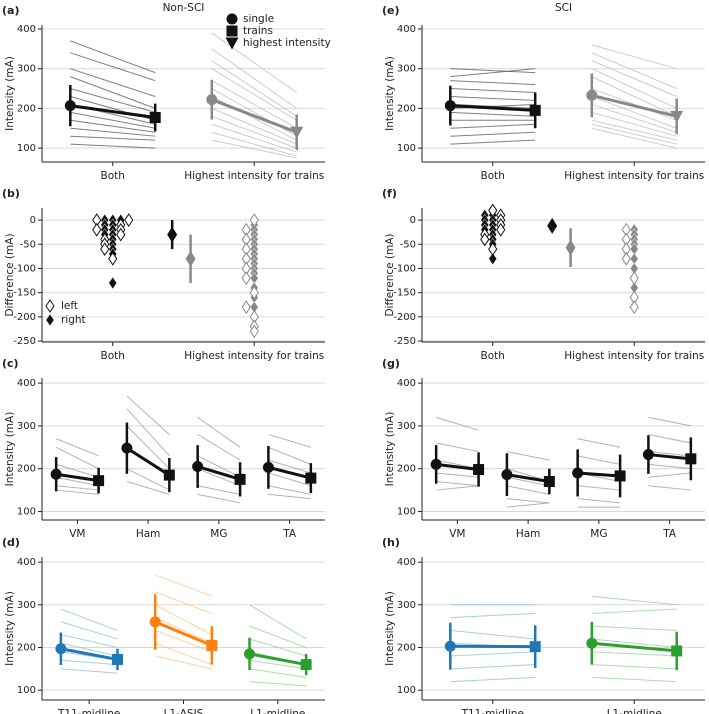  Describe the element at coordinates (277, 711) in the screenshot. I see `x-tick-label: L1-midline` at that location.